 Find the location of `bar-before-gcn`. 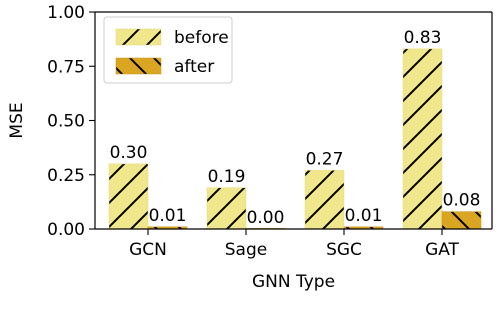

bar-before-gcn is located at coordinates (128, 196).